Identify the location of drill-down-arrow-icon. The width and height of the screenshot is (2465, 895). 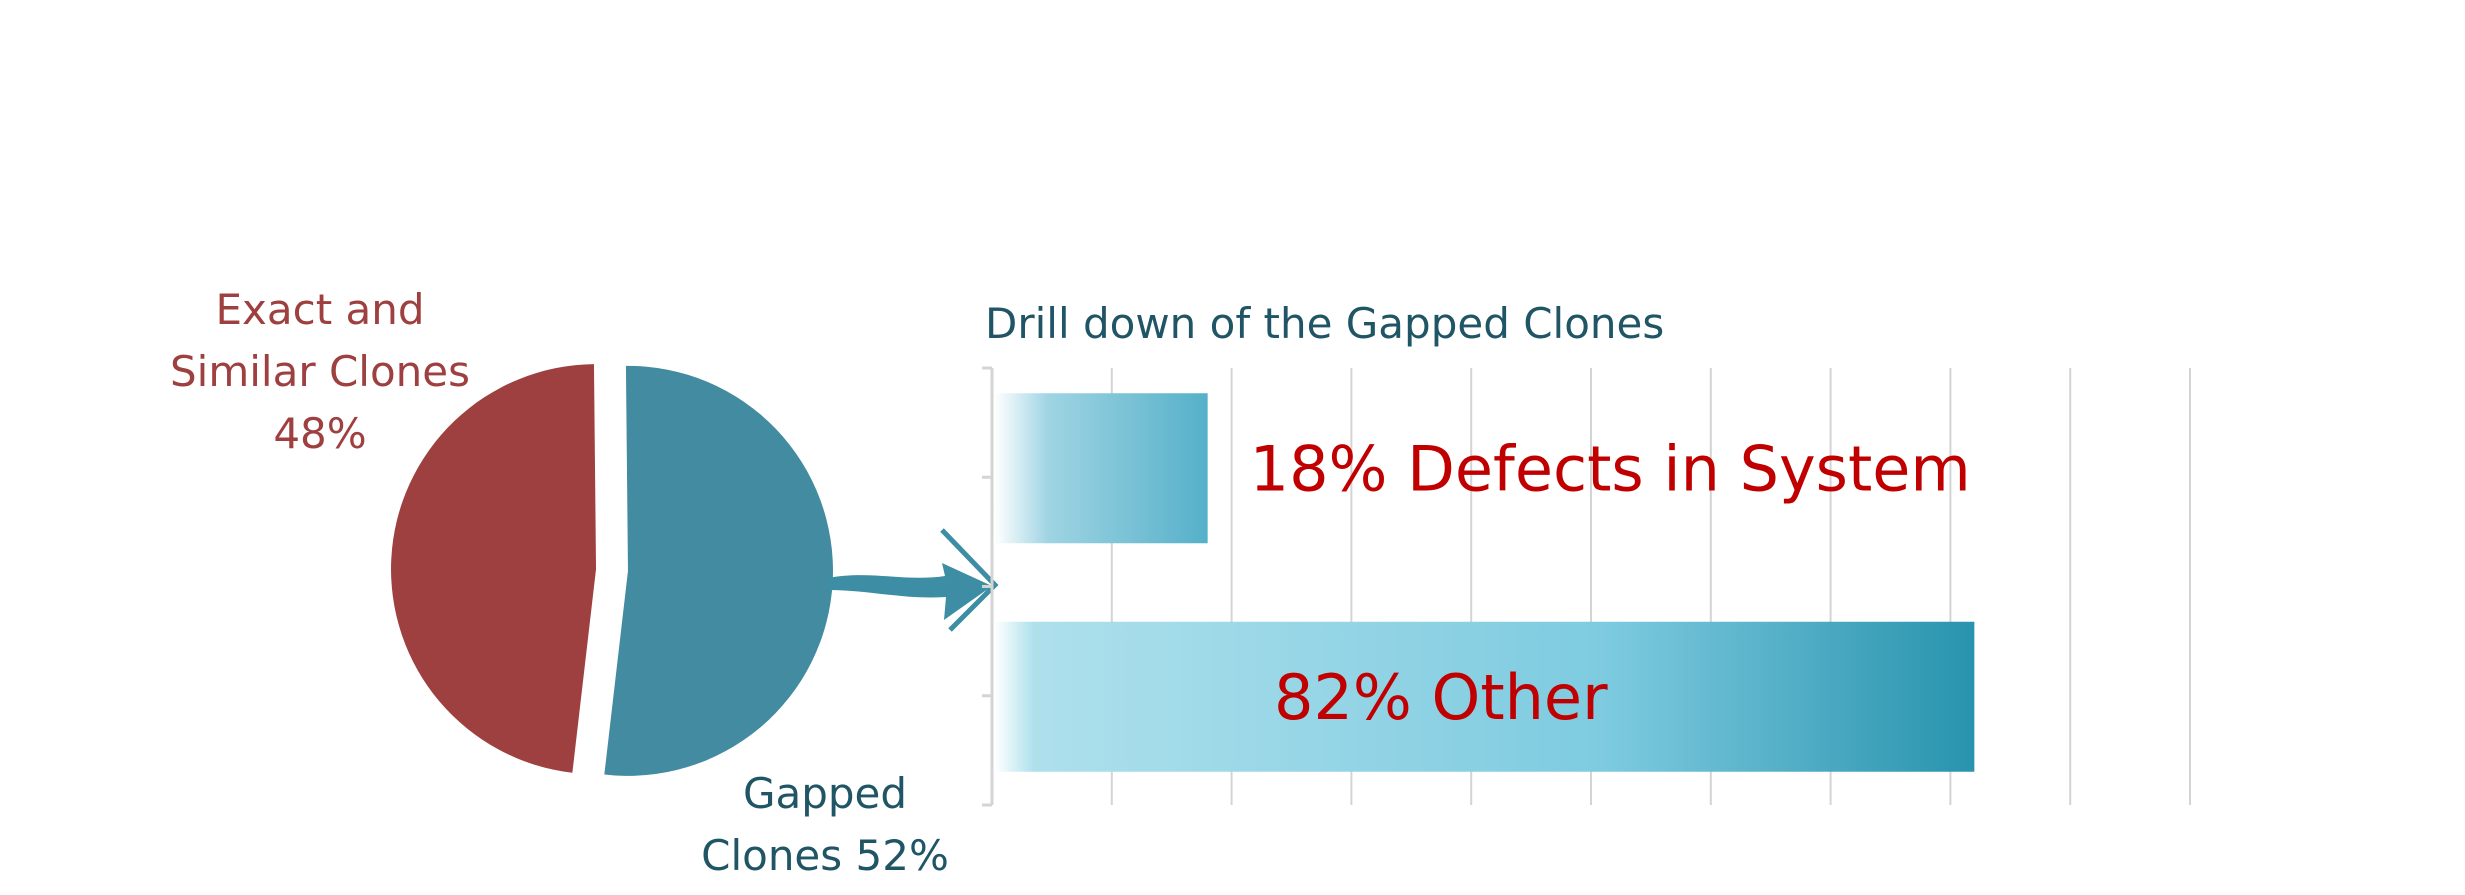
(913, 580).